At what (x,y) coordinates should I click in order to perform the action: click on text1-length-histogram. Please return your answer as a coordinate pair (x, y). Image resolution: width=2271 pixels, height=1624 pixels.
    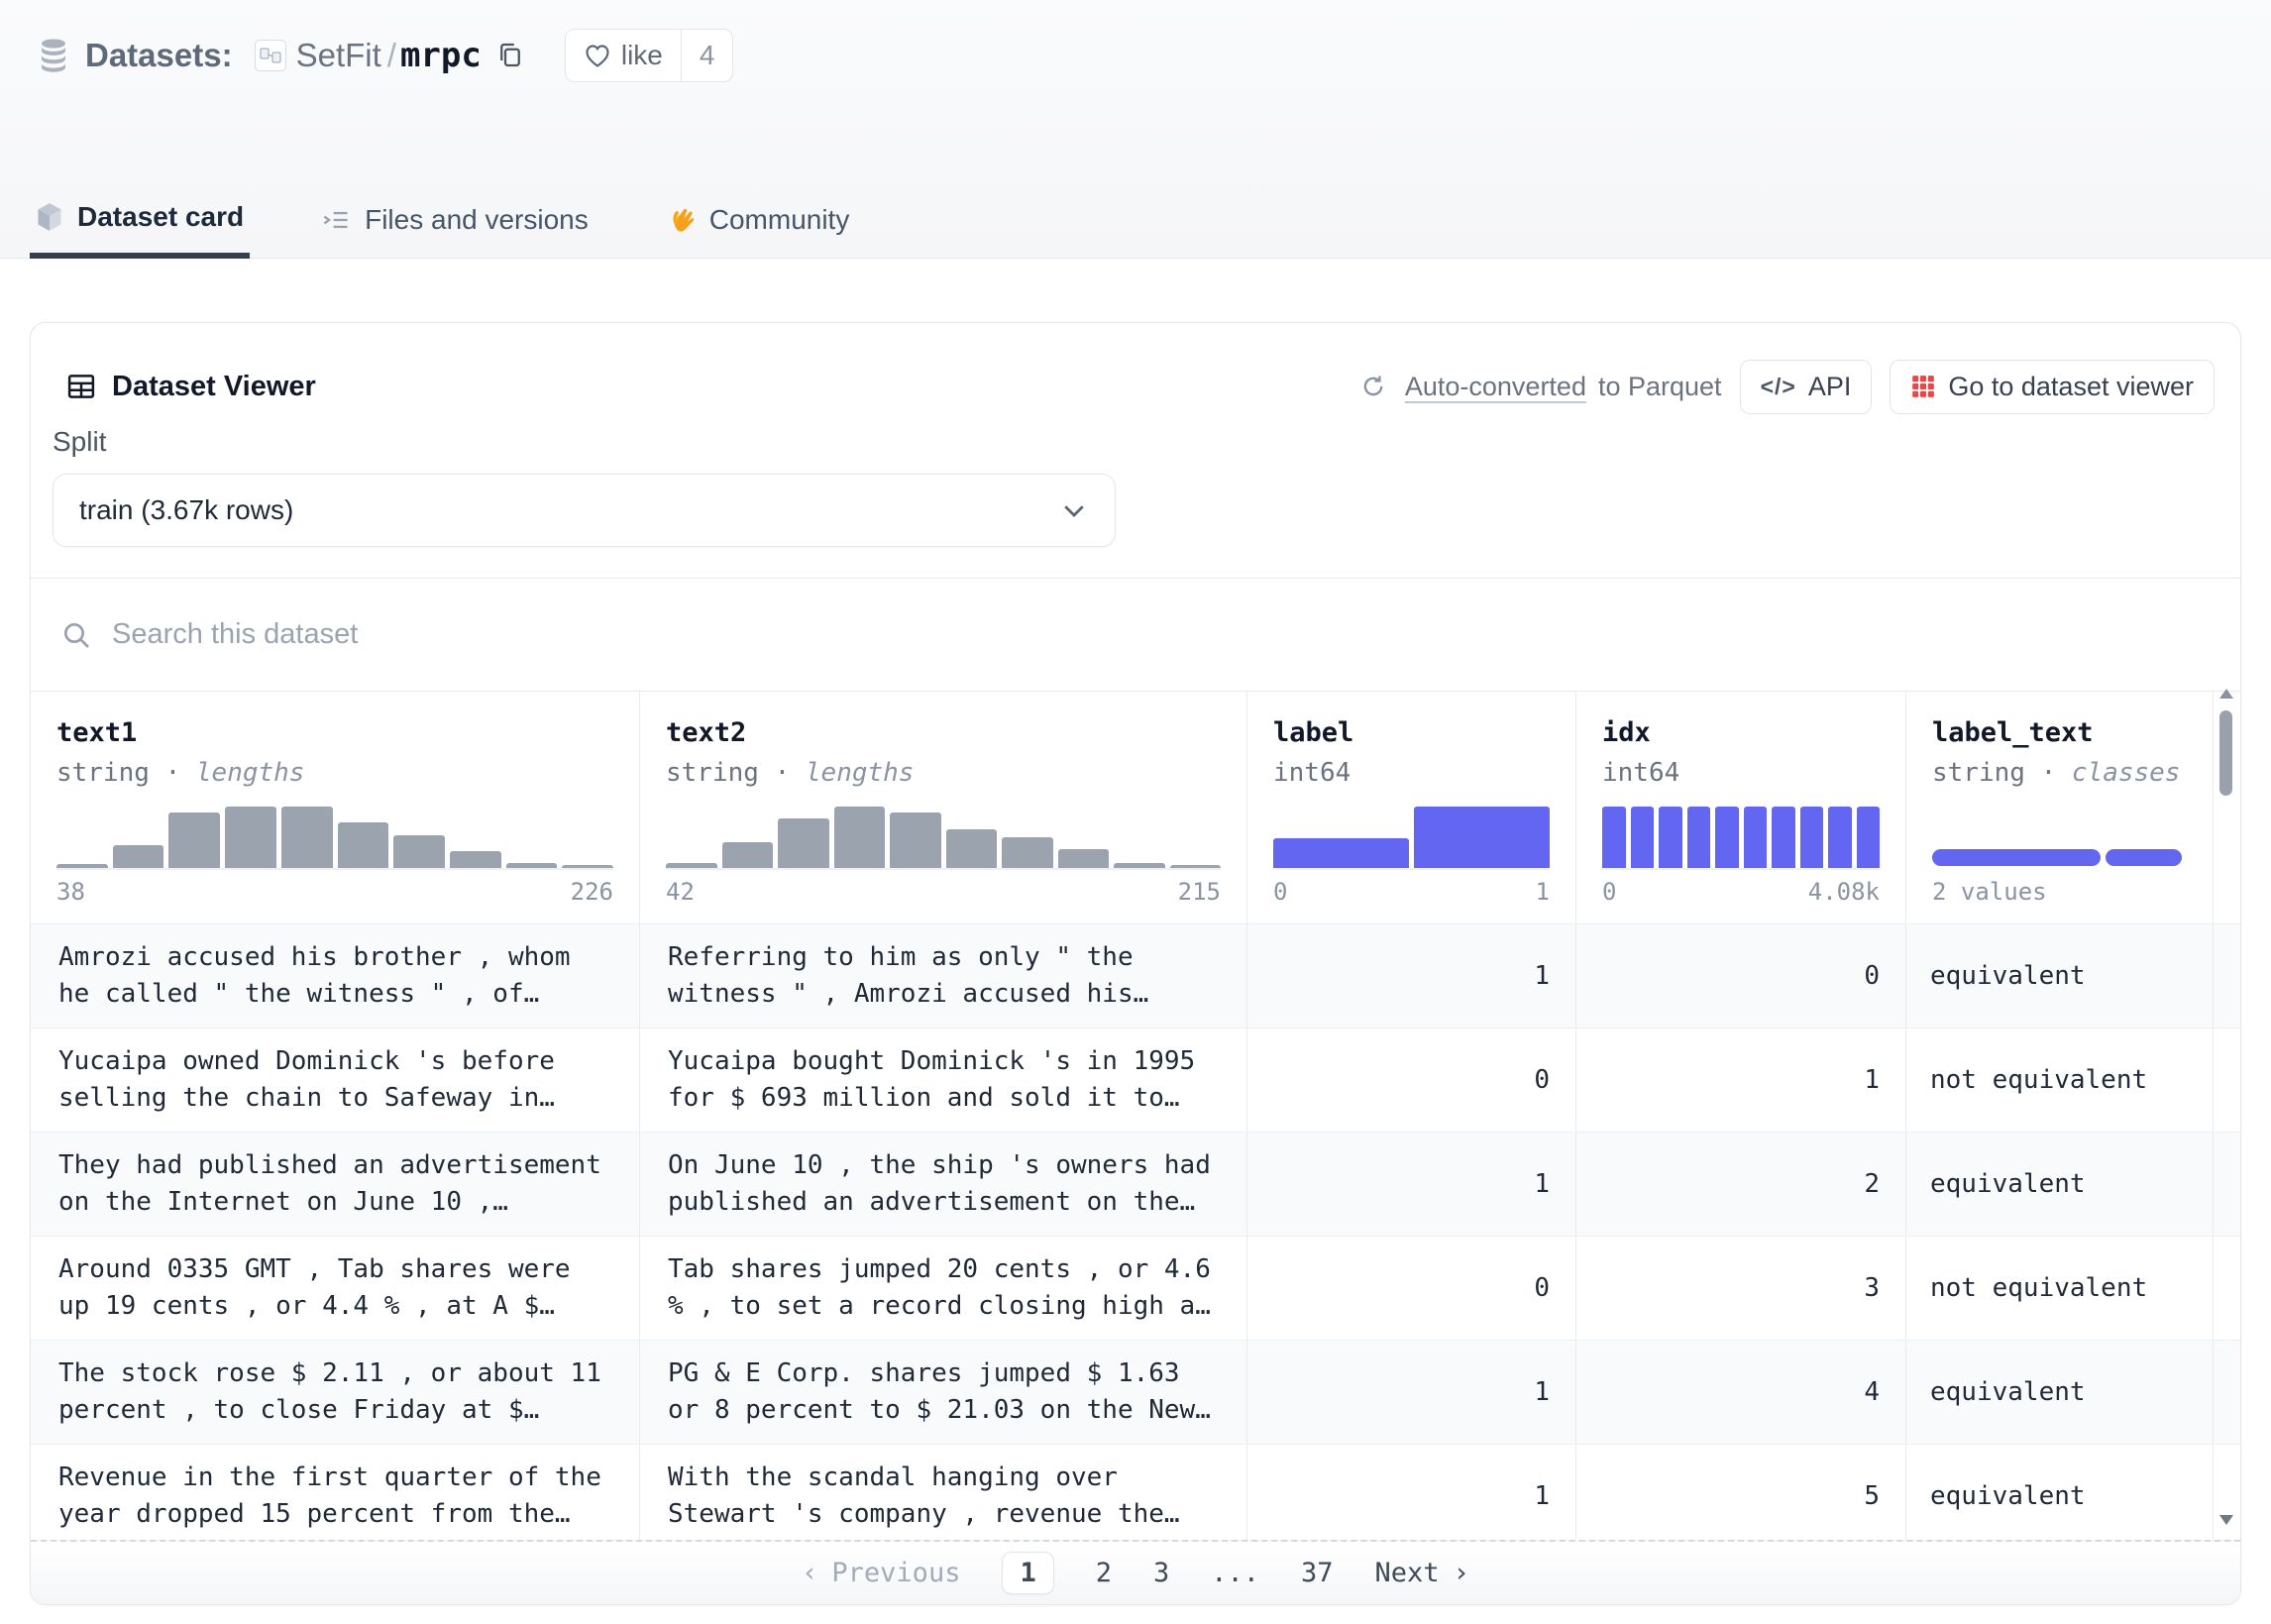
    Looking at the image, I should click on (335, 839).